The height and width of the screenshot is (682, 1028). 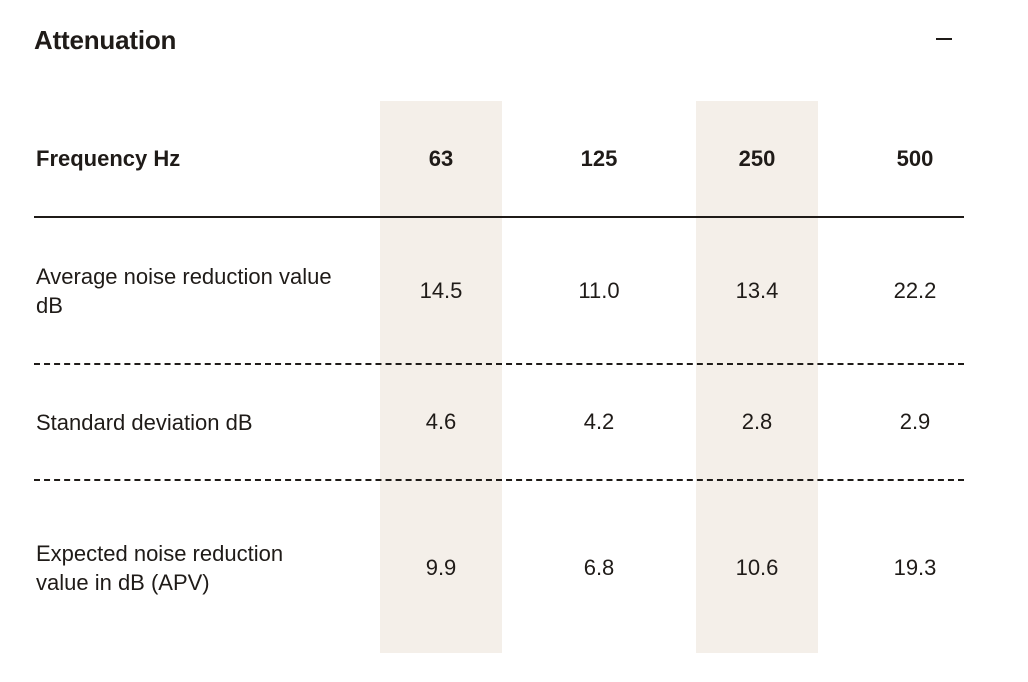 I want to click on row-label: Standard deviation dB, so click(x=144, y=422).